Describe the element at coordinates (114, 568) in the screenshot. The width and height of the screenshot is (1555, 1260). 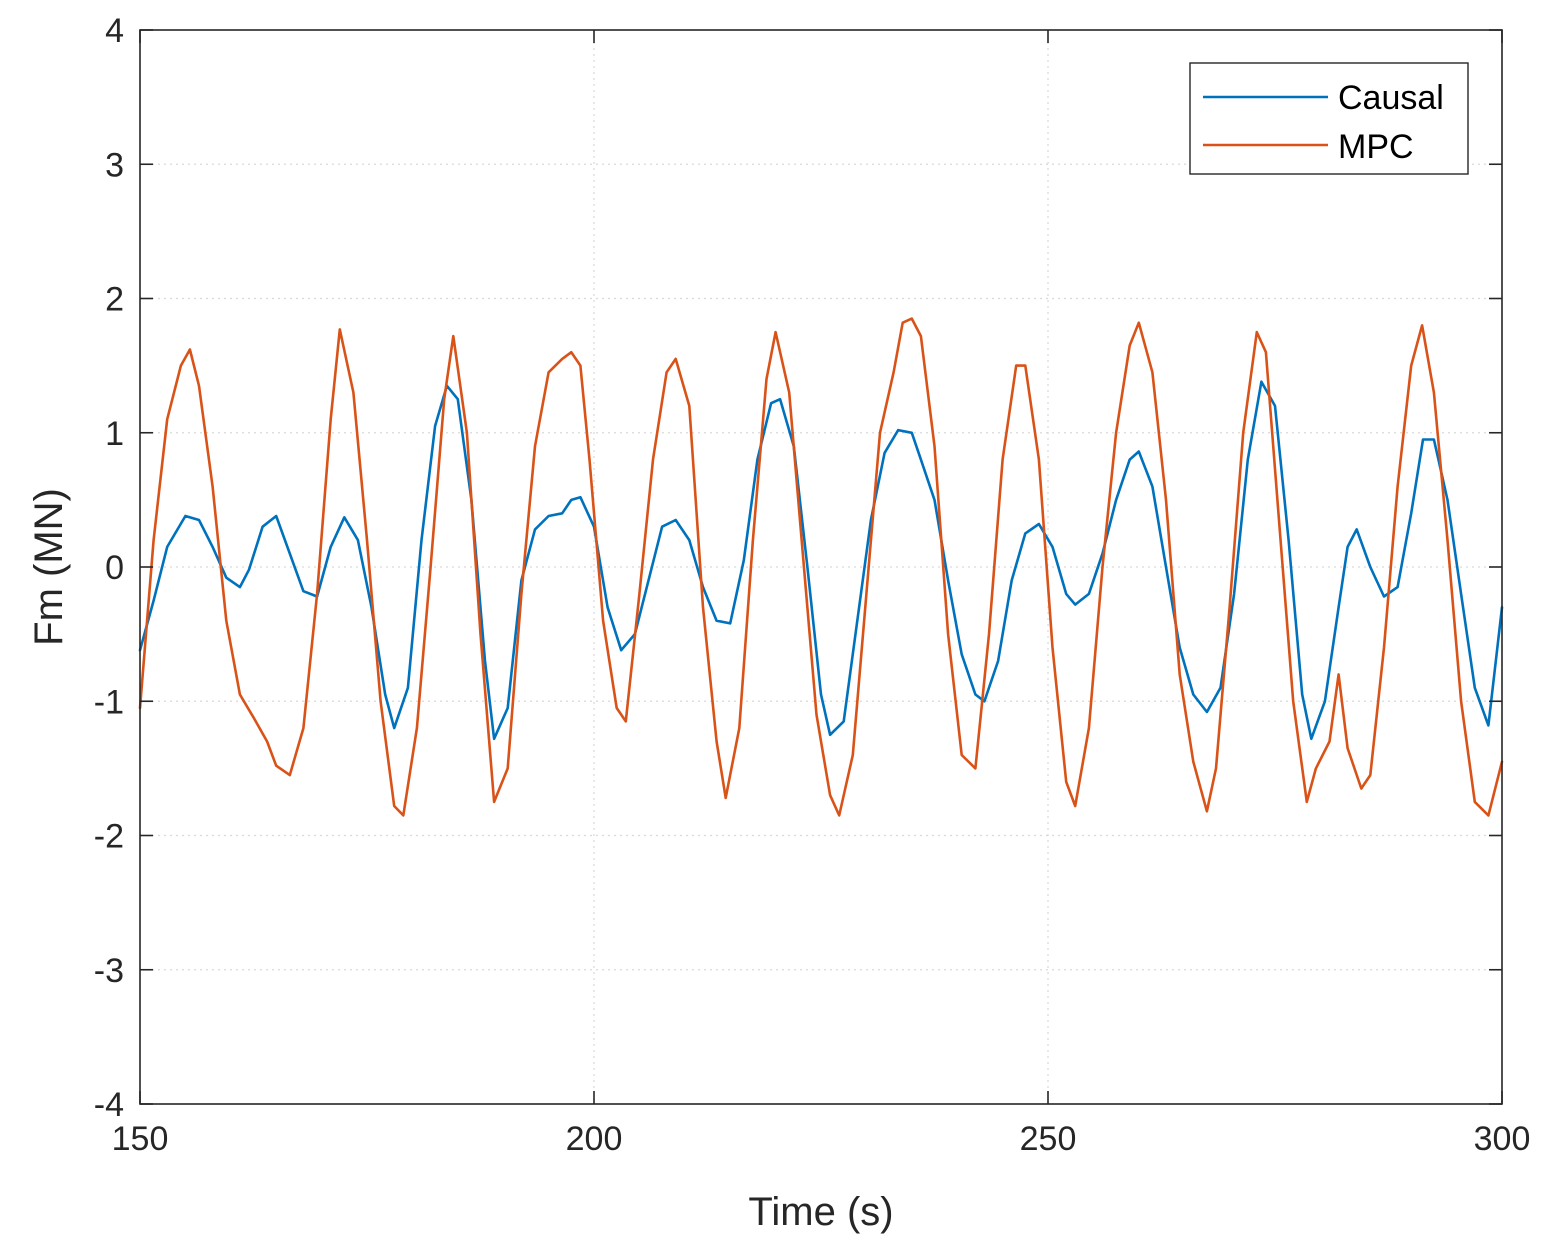
I see `y-tick-label: 0` at that location.